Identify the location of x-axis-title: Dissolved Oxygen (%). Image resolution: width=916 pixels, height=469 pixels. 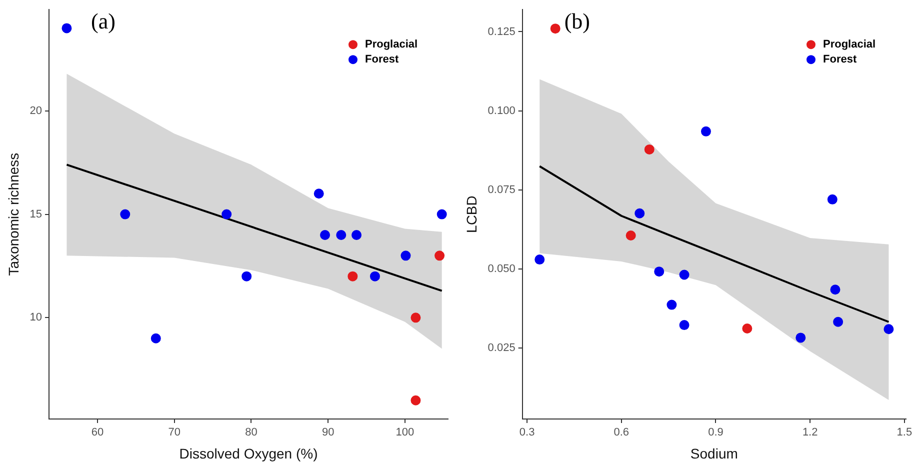
(248, 453).